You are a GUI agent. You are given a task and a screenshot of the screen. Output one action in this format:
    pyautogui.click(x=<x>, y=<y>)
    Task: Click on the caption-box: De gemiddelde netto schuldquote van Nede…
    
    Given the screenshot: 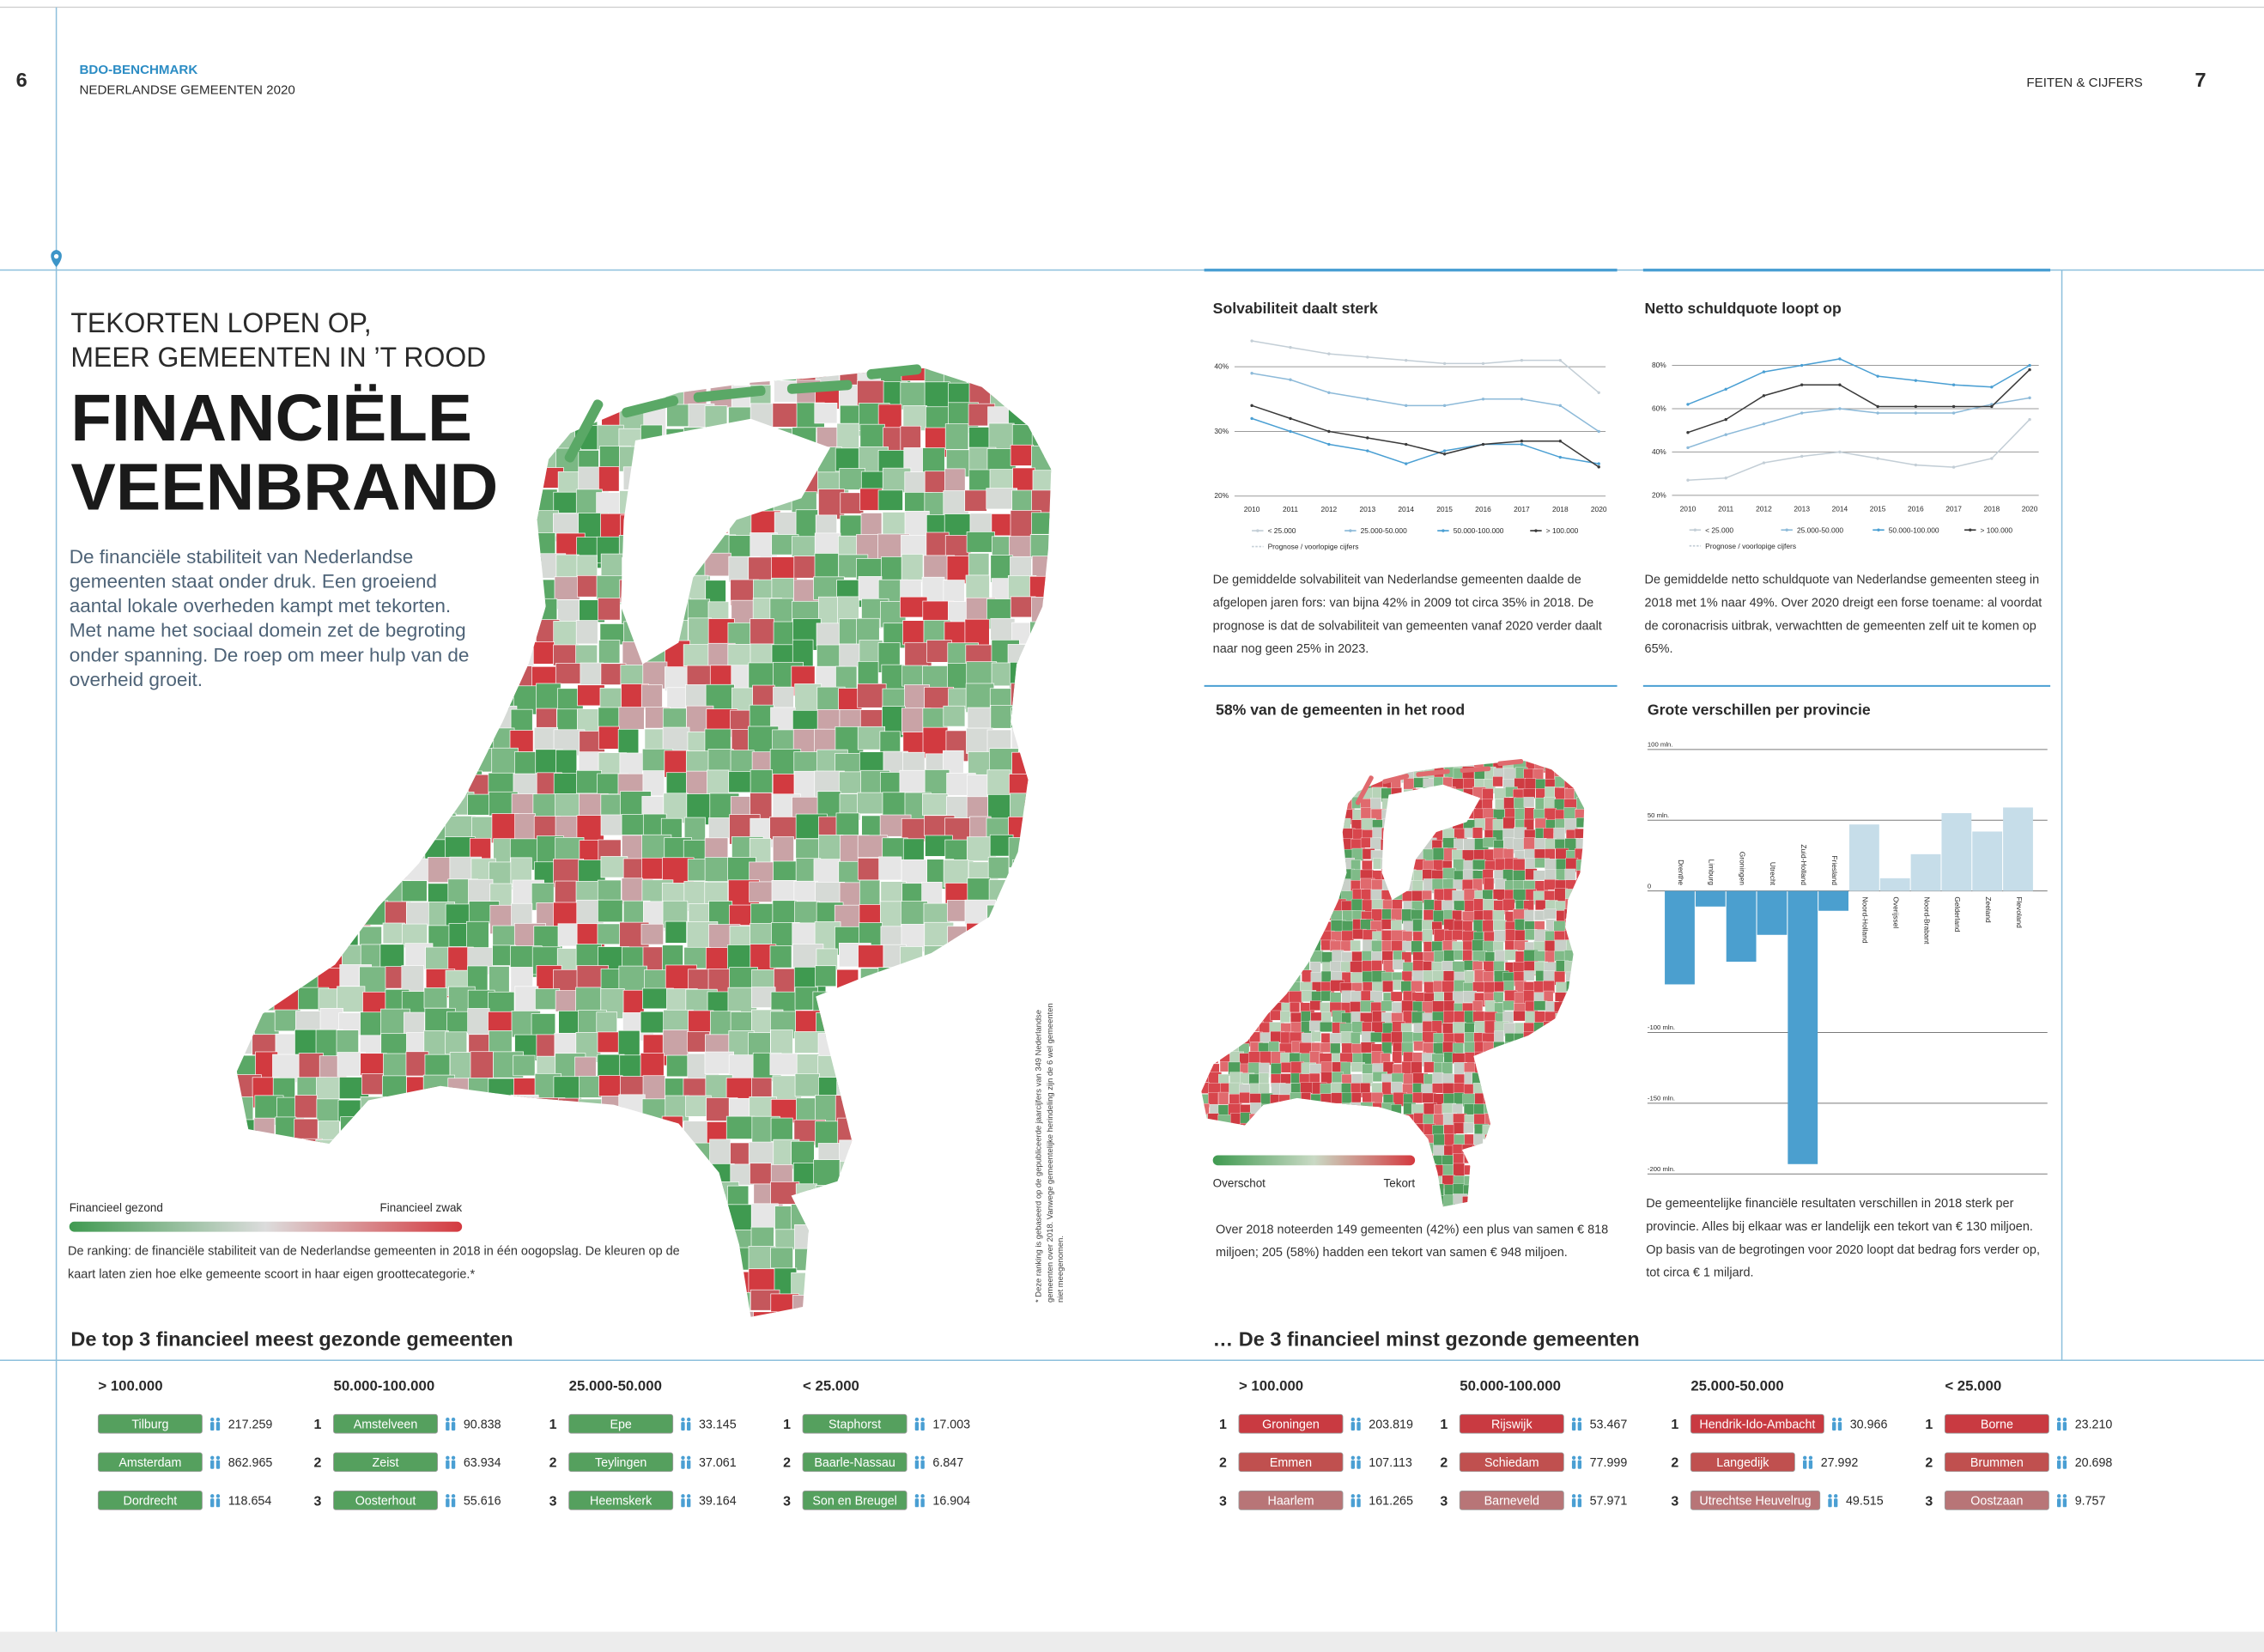 What is the action you would take?
    pyautogui.click(x=1844, y=614)
    